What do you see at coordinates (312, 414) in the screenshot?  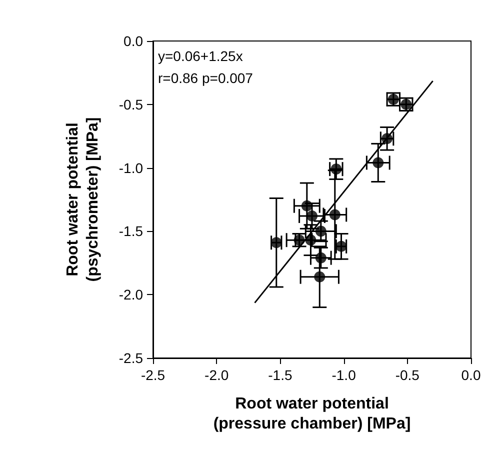 I see `x-axis-title: Root water potential (pressure chamber) [MPa]` at bounding box center [312, 414].